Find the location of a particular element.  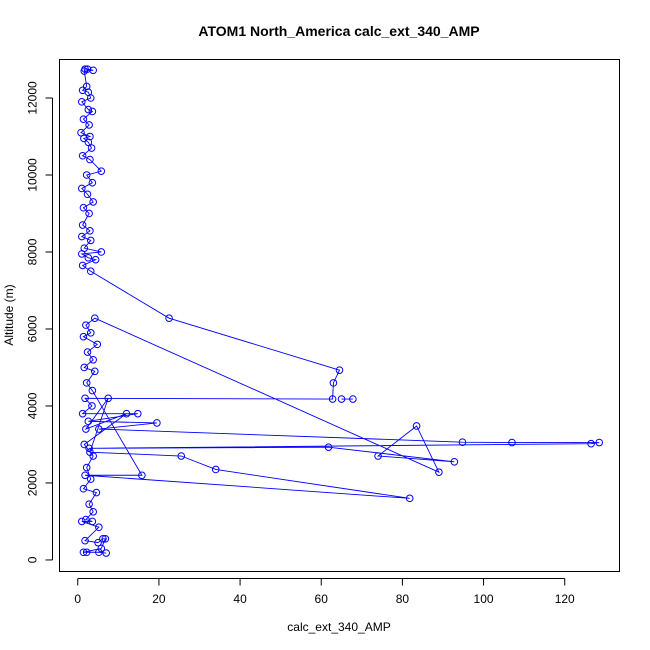

x-axis-label: calc_ext_340_AMP is located at coordinates (338, 627).